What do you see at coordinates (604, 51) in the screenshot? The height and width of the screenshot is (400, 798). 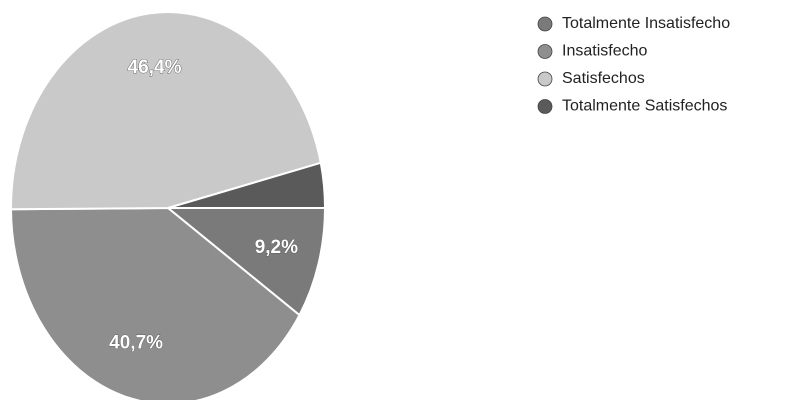 I see `legend-label: Insatisfecho` at bounding box center [604, 51].